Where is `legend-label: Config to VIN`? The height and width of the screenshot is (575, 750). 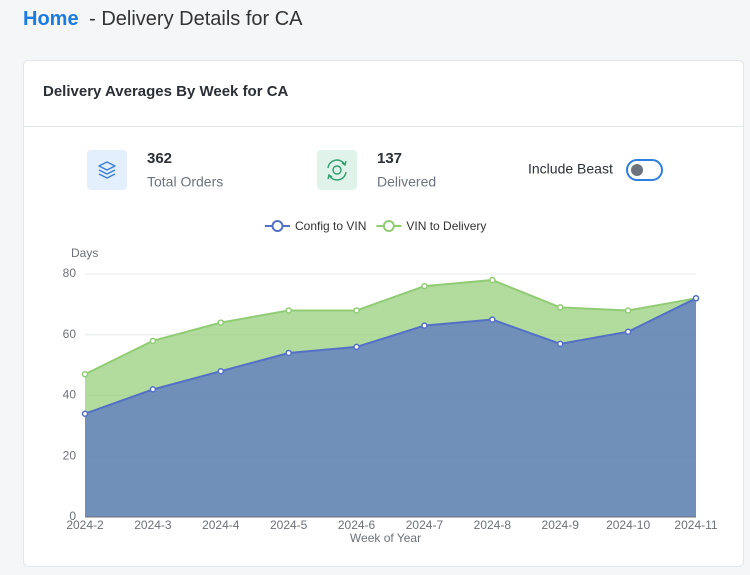 legend-label: Config to VIN is located at coordinates (330, 226).